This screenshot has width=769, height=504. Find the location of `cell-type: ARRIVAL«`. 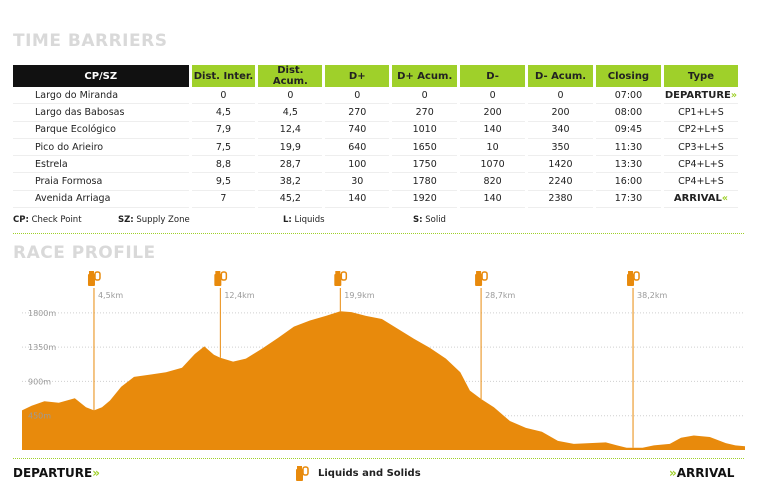

cell-type: ARRIVAL« is located at coordinates (700, 200).